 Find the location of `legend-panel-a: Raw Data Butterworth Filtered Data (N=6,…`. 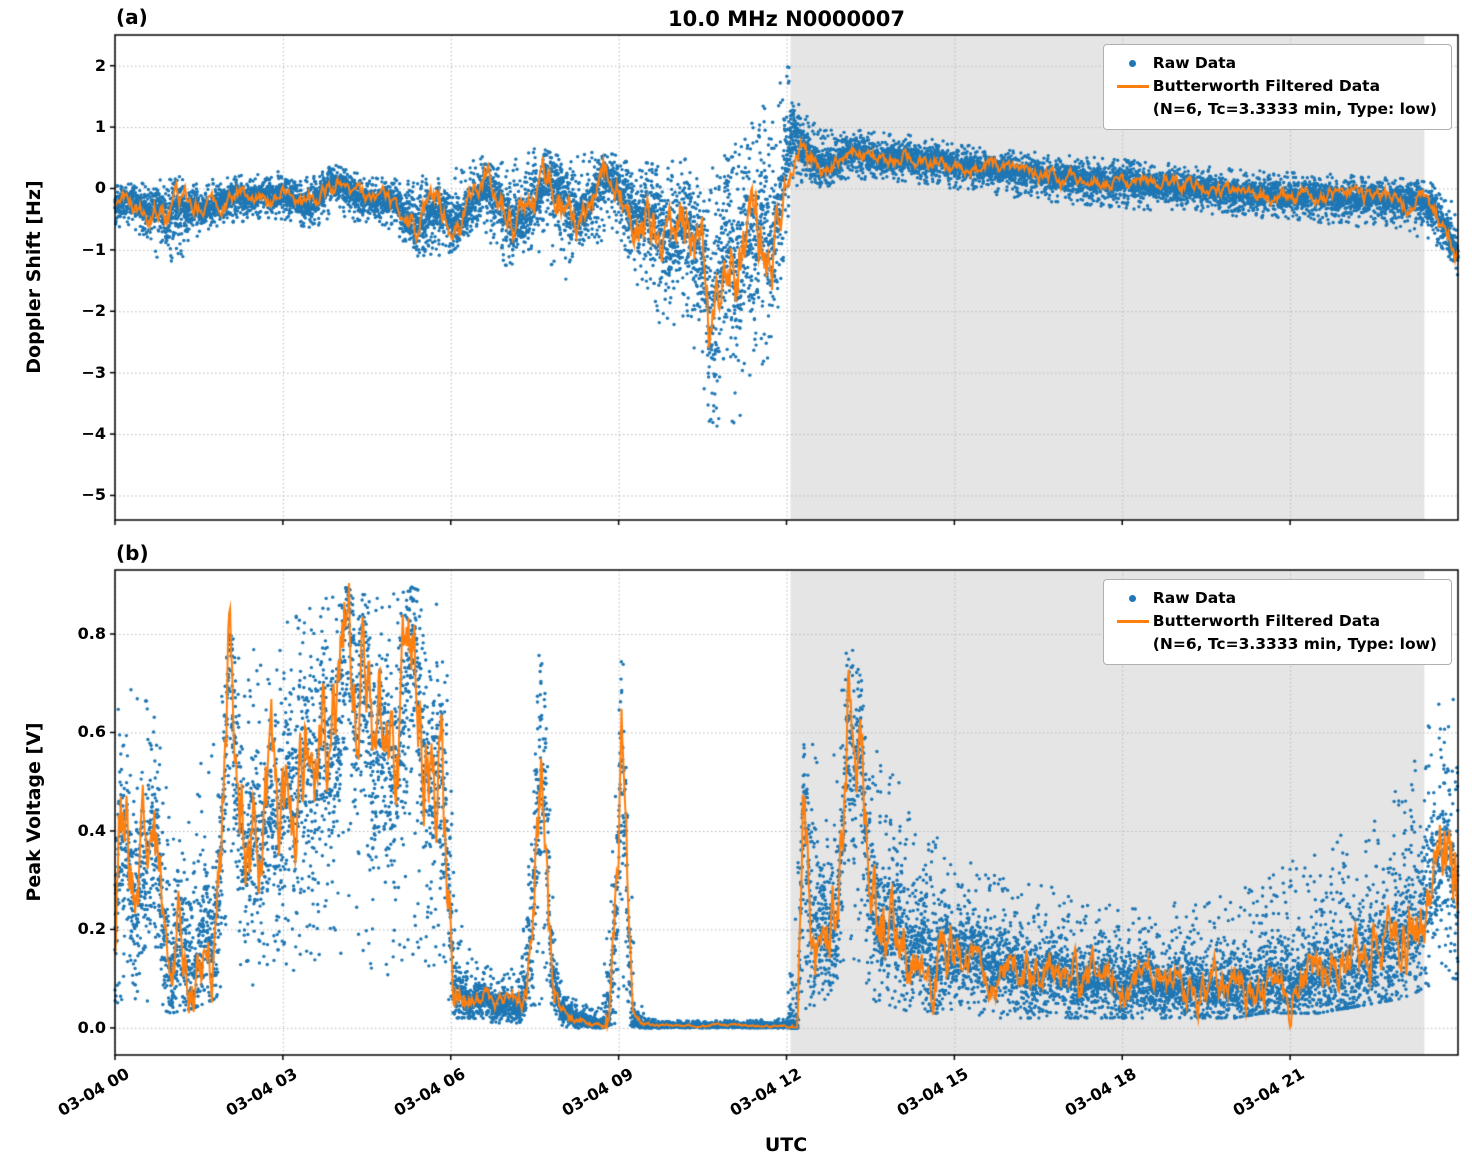

legend-panel-a: Raw Data Butterworth Filtered Data (N=6,… is located at coordinates (1277, 87).